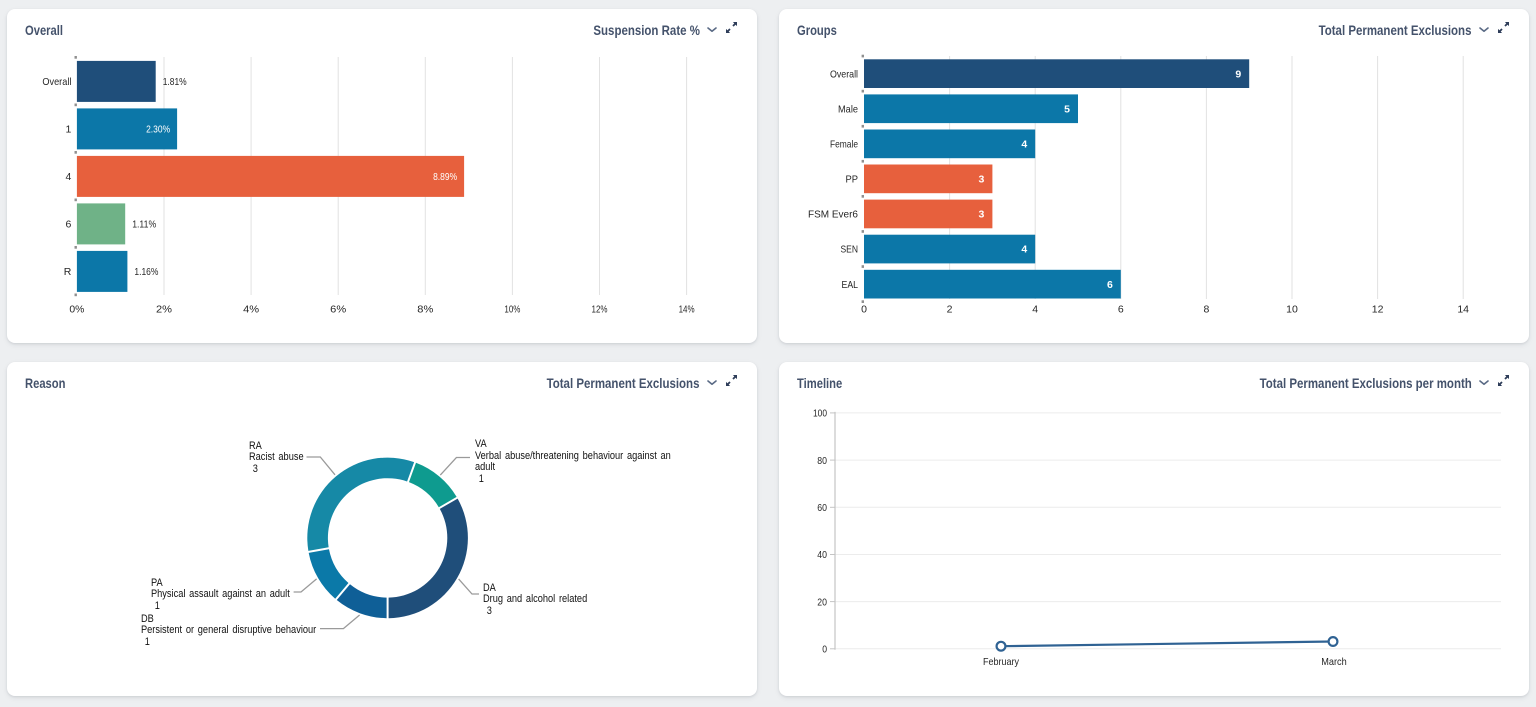 The height and width of the screenshot is (707, 1536). What do you see at coordinates (844, 145) in the screenshot?
I see `svg-text: Female` at bounding box center [844, 145].